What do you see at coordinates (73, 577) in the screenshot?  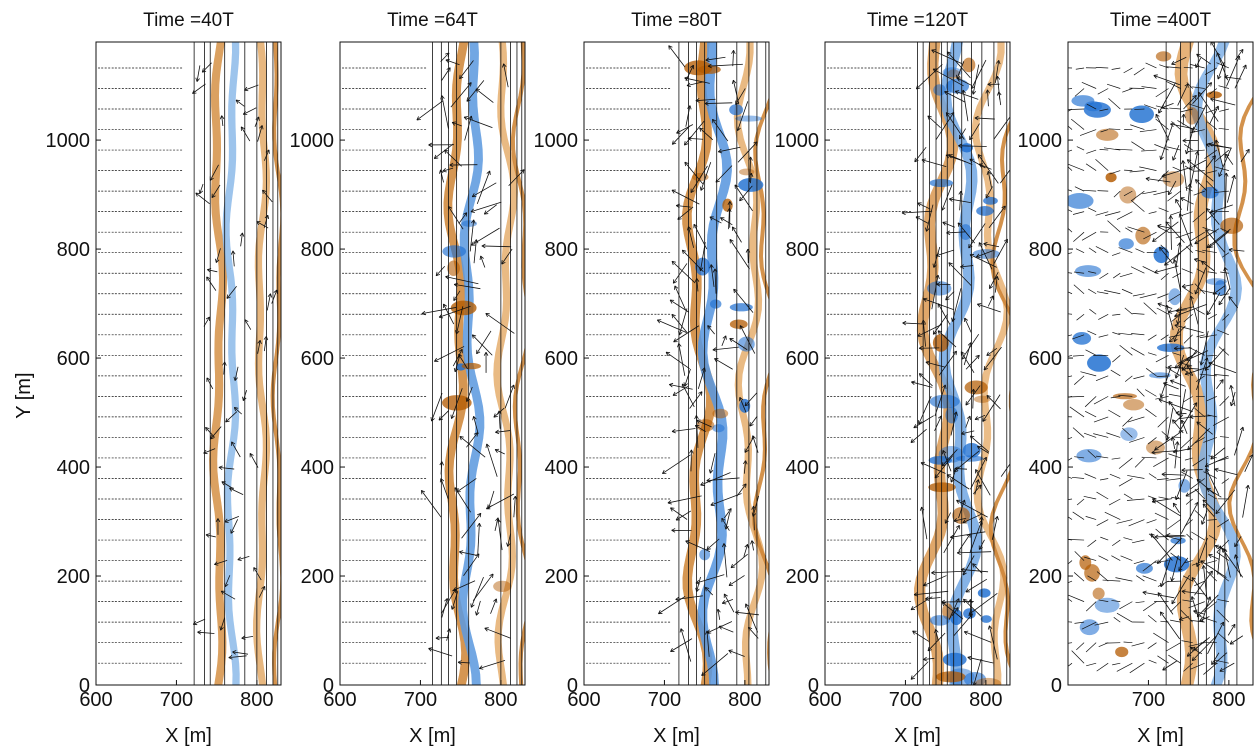 I see `y-tick-label: 200` at bounding box center [73, 577].